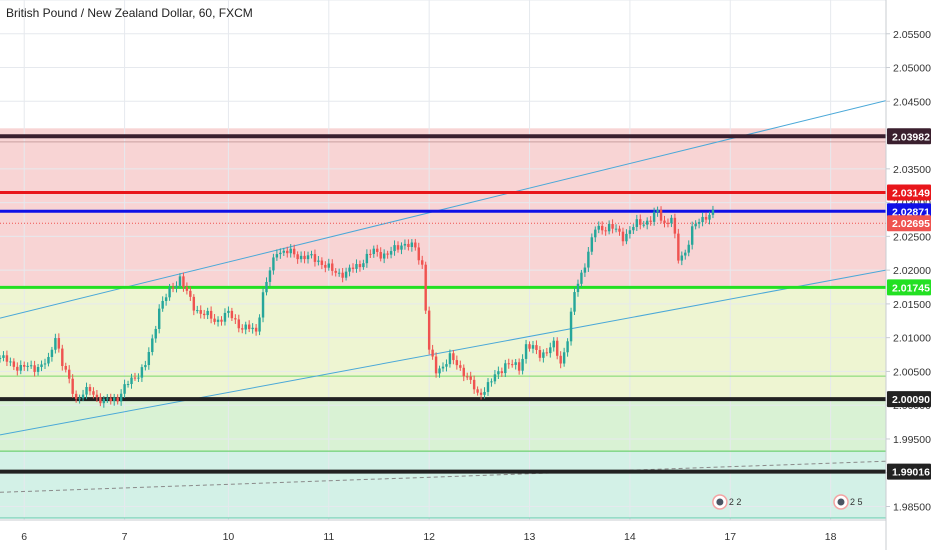 The width and height of the screenshot is (932, 550). Describe the element at coordinates (530, 537) in the screenshot. I see `x-tick-label: 13` at that location.